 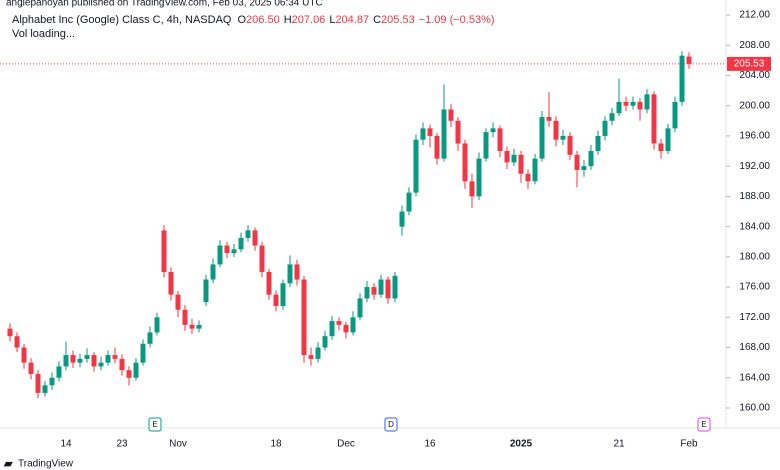 I want to click on y-tick-label: 168.00, so click(x=754, y=347).